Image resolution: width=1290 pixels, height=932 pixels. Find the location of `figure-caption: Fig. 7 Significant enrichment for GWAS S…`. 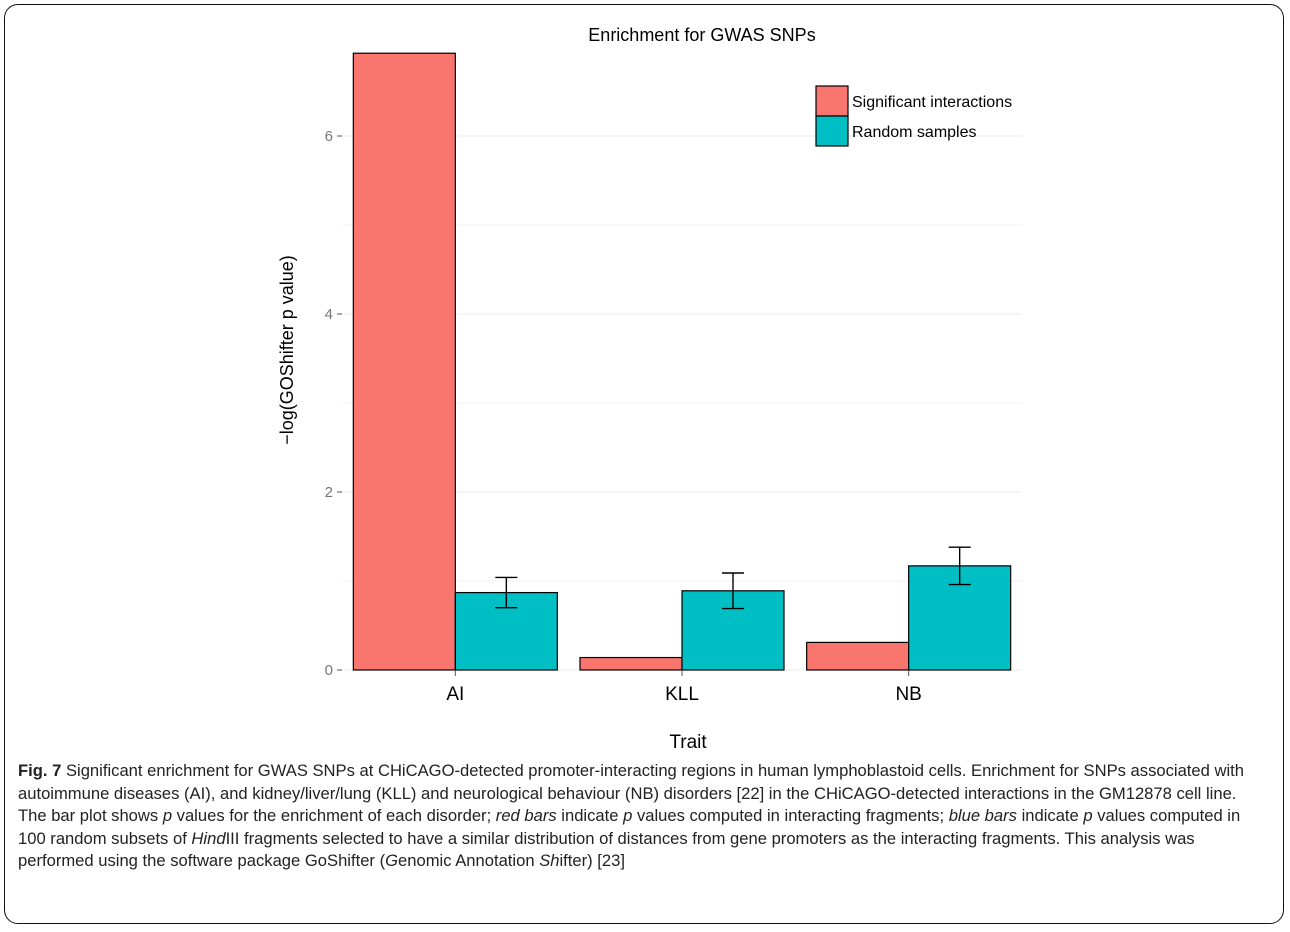

figure-caption: Fig. 7 Significant enrichment for GWAS S… is located at coordinates (643, 816).